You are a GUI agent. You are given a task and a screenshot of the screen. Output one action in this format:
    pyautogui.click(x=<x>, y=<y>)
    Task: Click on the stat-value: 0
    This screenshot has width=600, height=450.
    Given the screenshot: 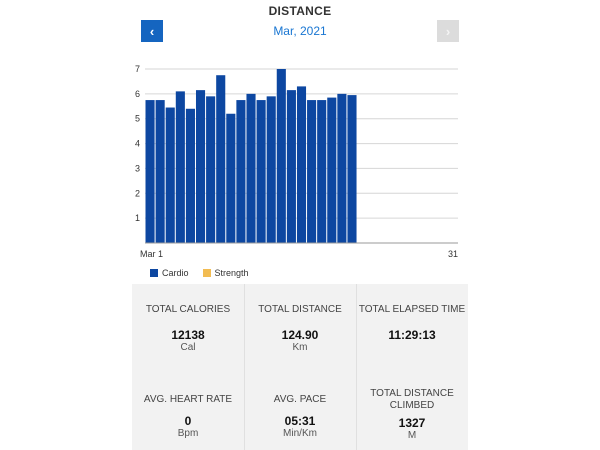 What is the action you would take?
    pyautogui.click(x=188, y=421)
    